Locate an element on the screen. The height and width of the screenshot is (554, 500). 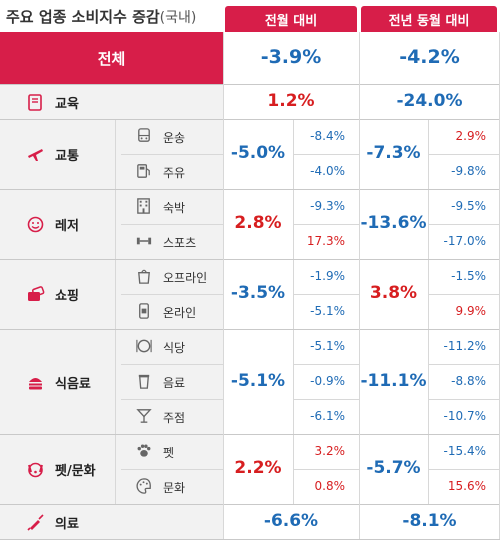
category-4-mom-value: -5.1% is located at coordinates (258, 380).